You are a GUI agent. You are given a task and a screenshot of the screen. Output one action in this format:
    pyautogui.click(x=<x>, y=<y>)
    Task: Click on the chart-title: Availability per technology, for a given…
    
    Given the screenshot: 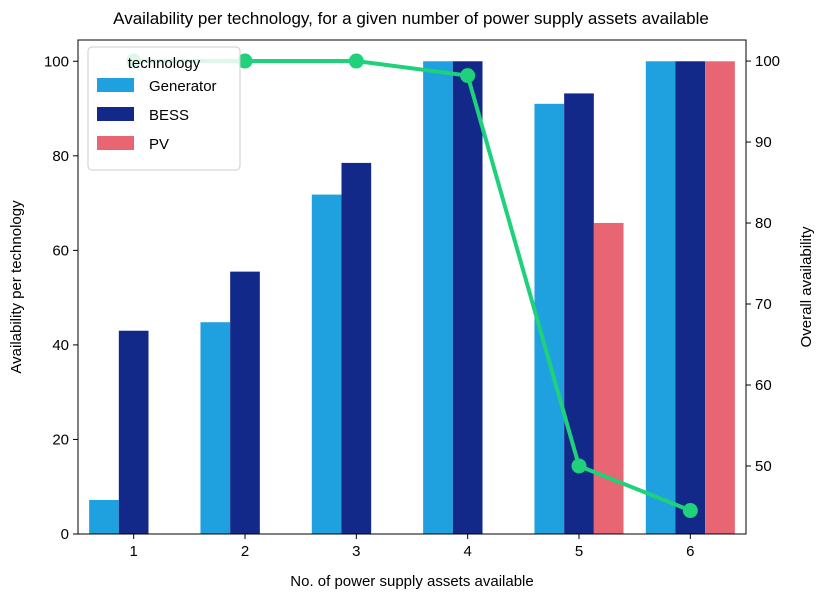 What is the action you would take?
    pyautogui.click(x=411, y=18)
    